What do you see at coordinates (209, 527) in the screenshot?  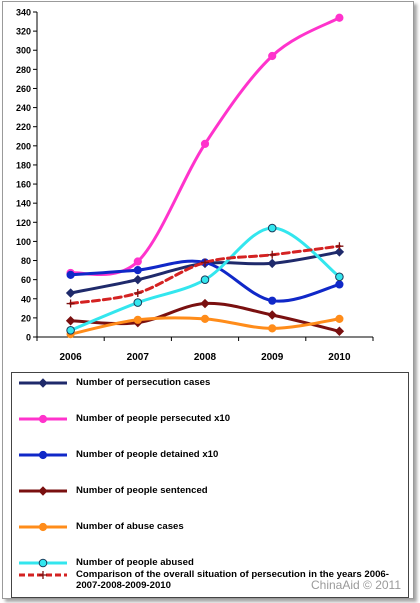 I see `legend-item: Number of abuse cases` at bounding box center [209, 527].